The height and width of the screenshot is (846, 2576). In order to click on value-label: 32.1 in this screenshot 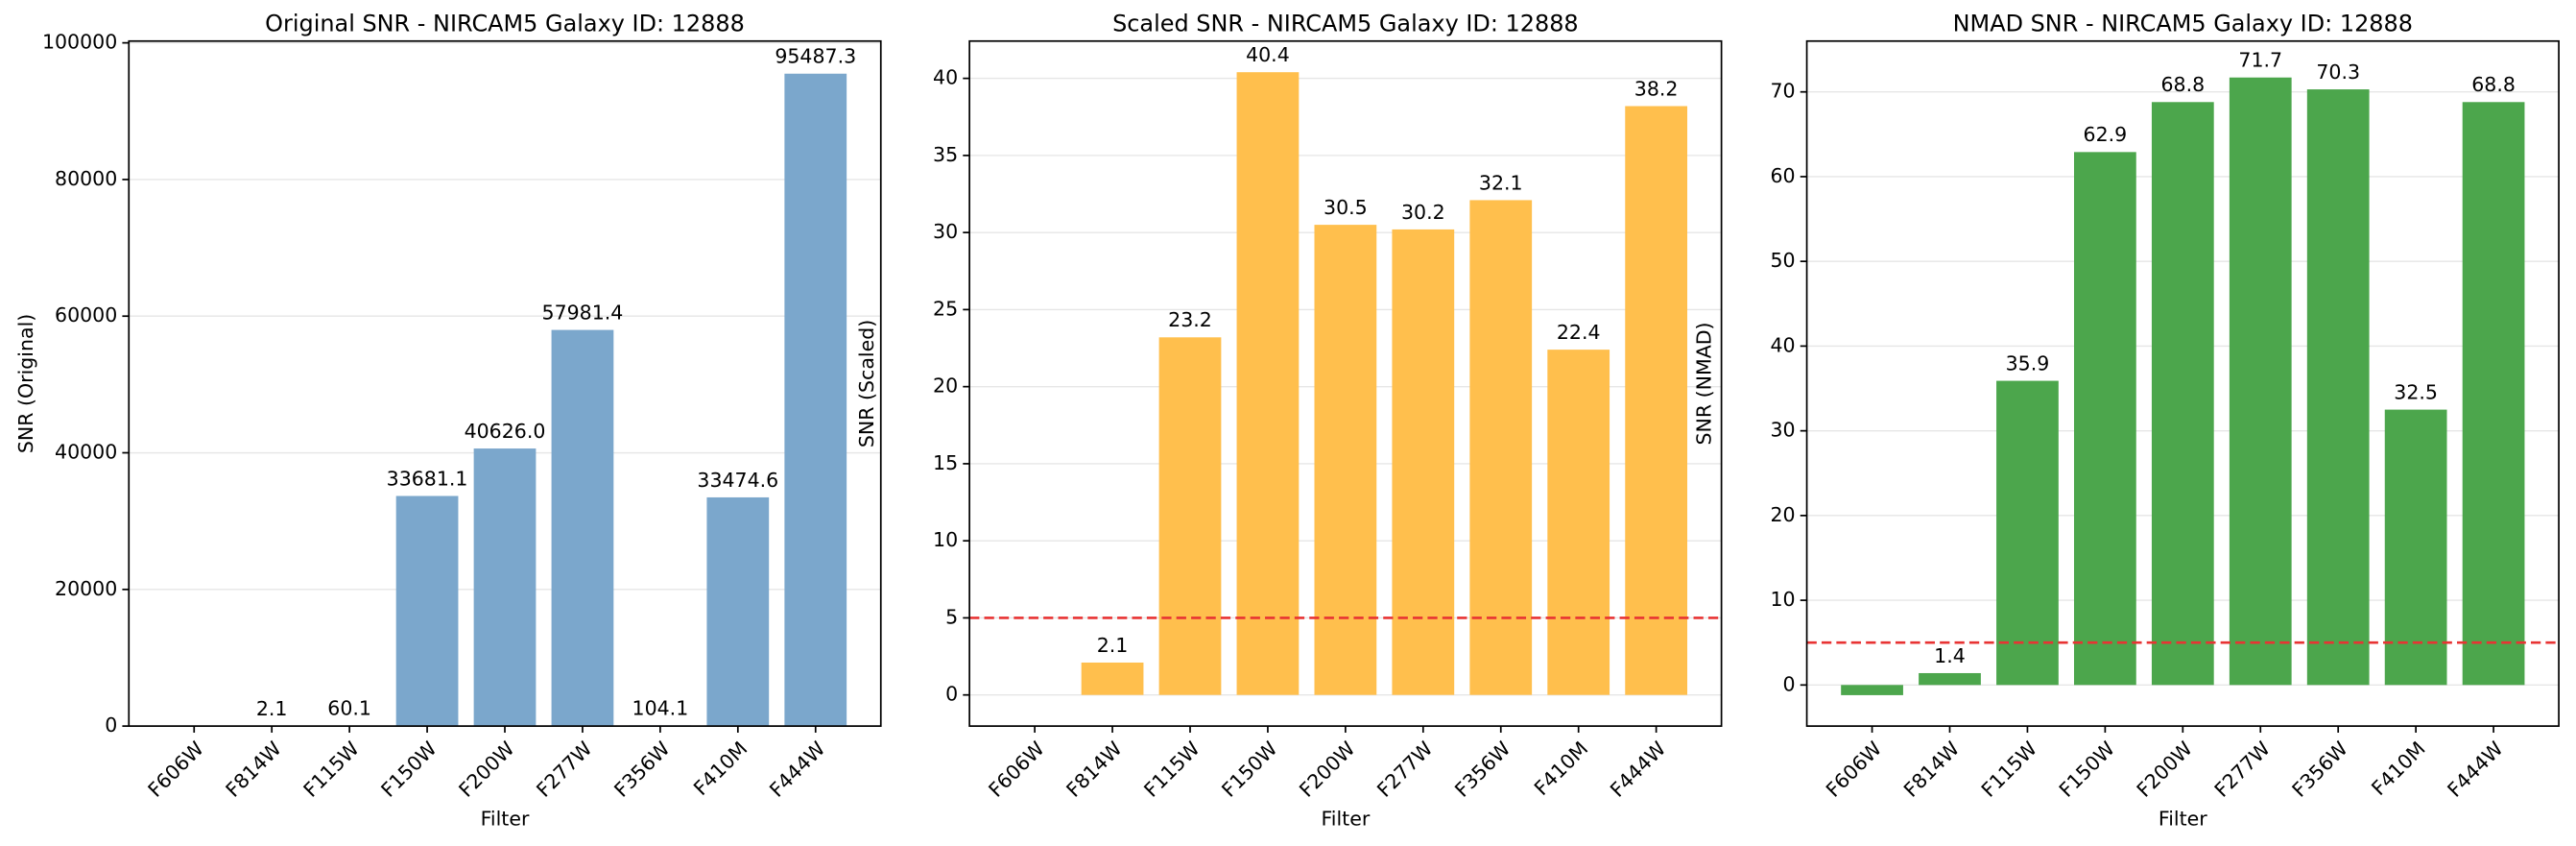, I will do `click(1501, 182)`.